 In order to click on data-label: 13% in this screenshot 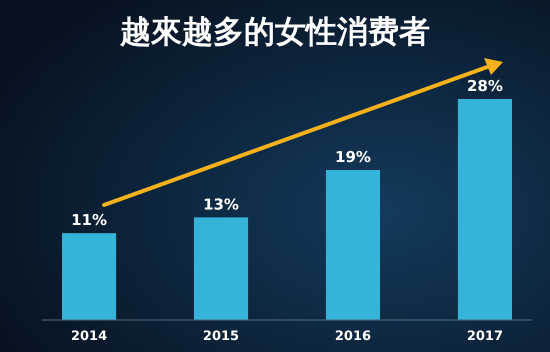, I will do `click(221, 204)`.